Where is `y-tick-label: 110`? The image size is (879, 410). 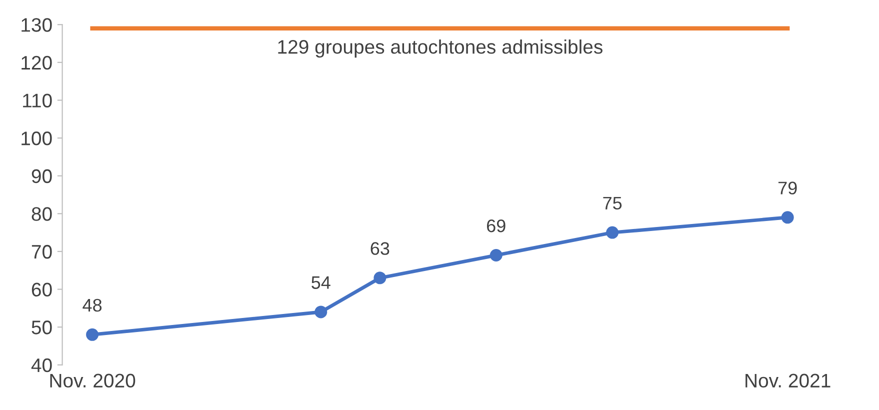
y-tick-label: 110 is located at coordinates (37, 101).